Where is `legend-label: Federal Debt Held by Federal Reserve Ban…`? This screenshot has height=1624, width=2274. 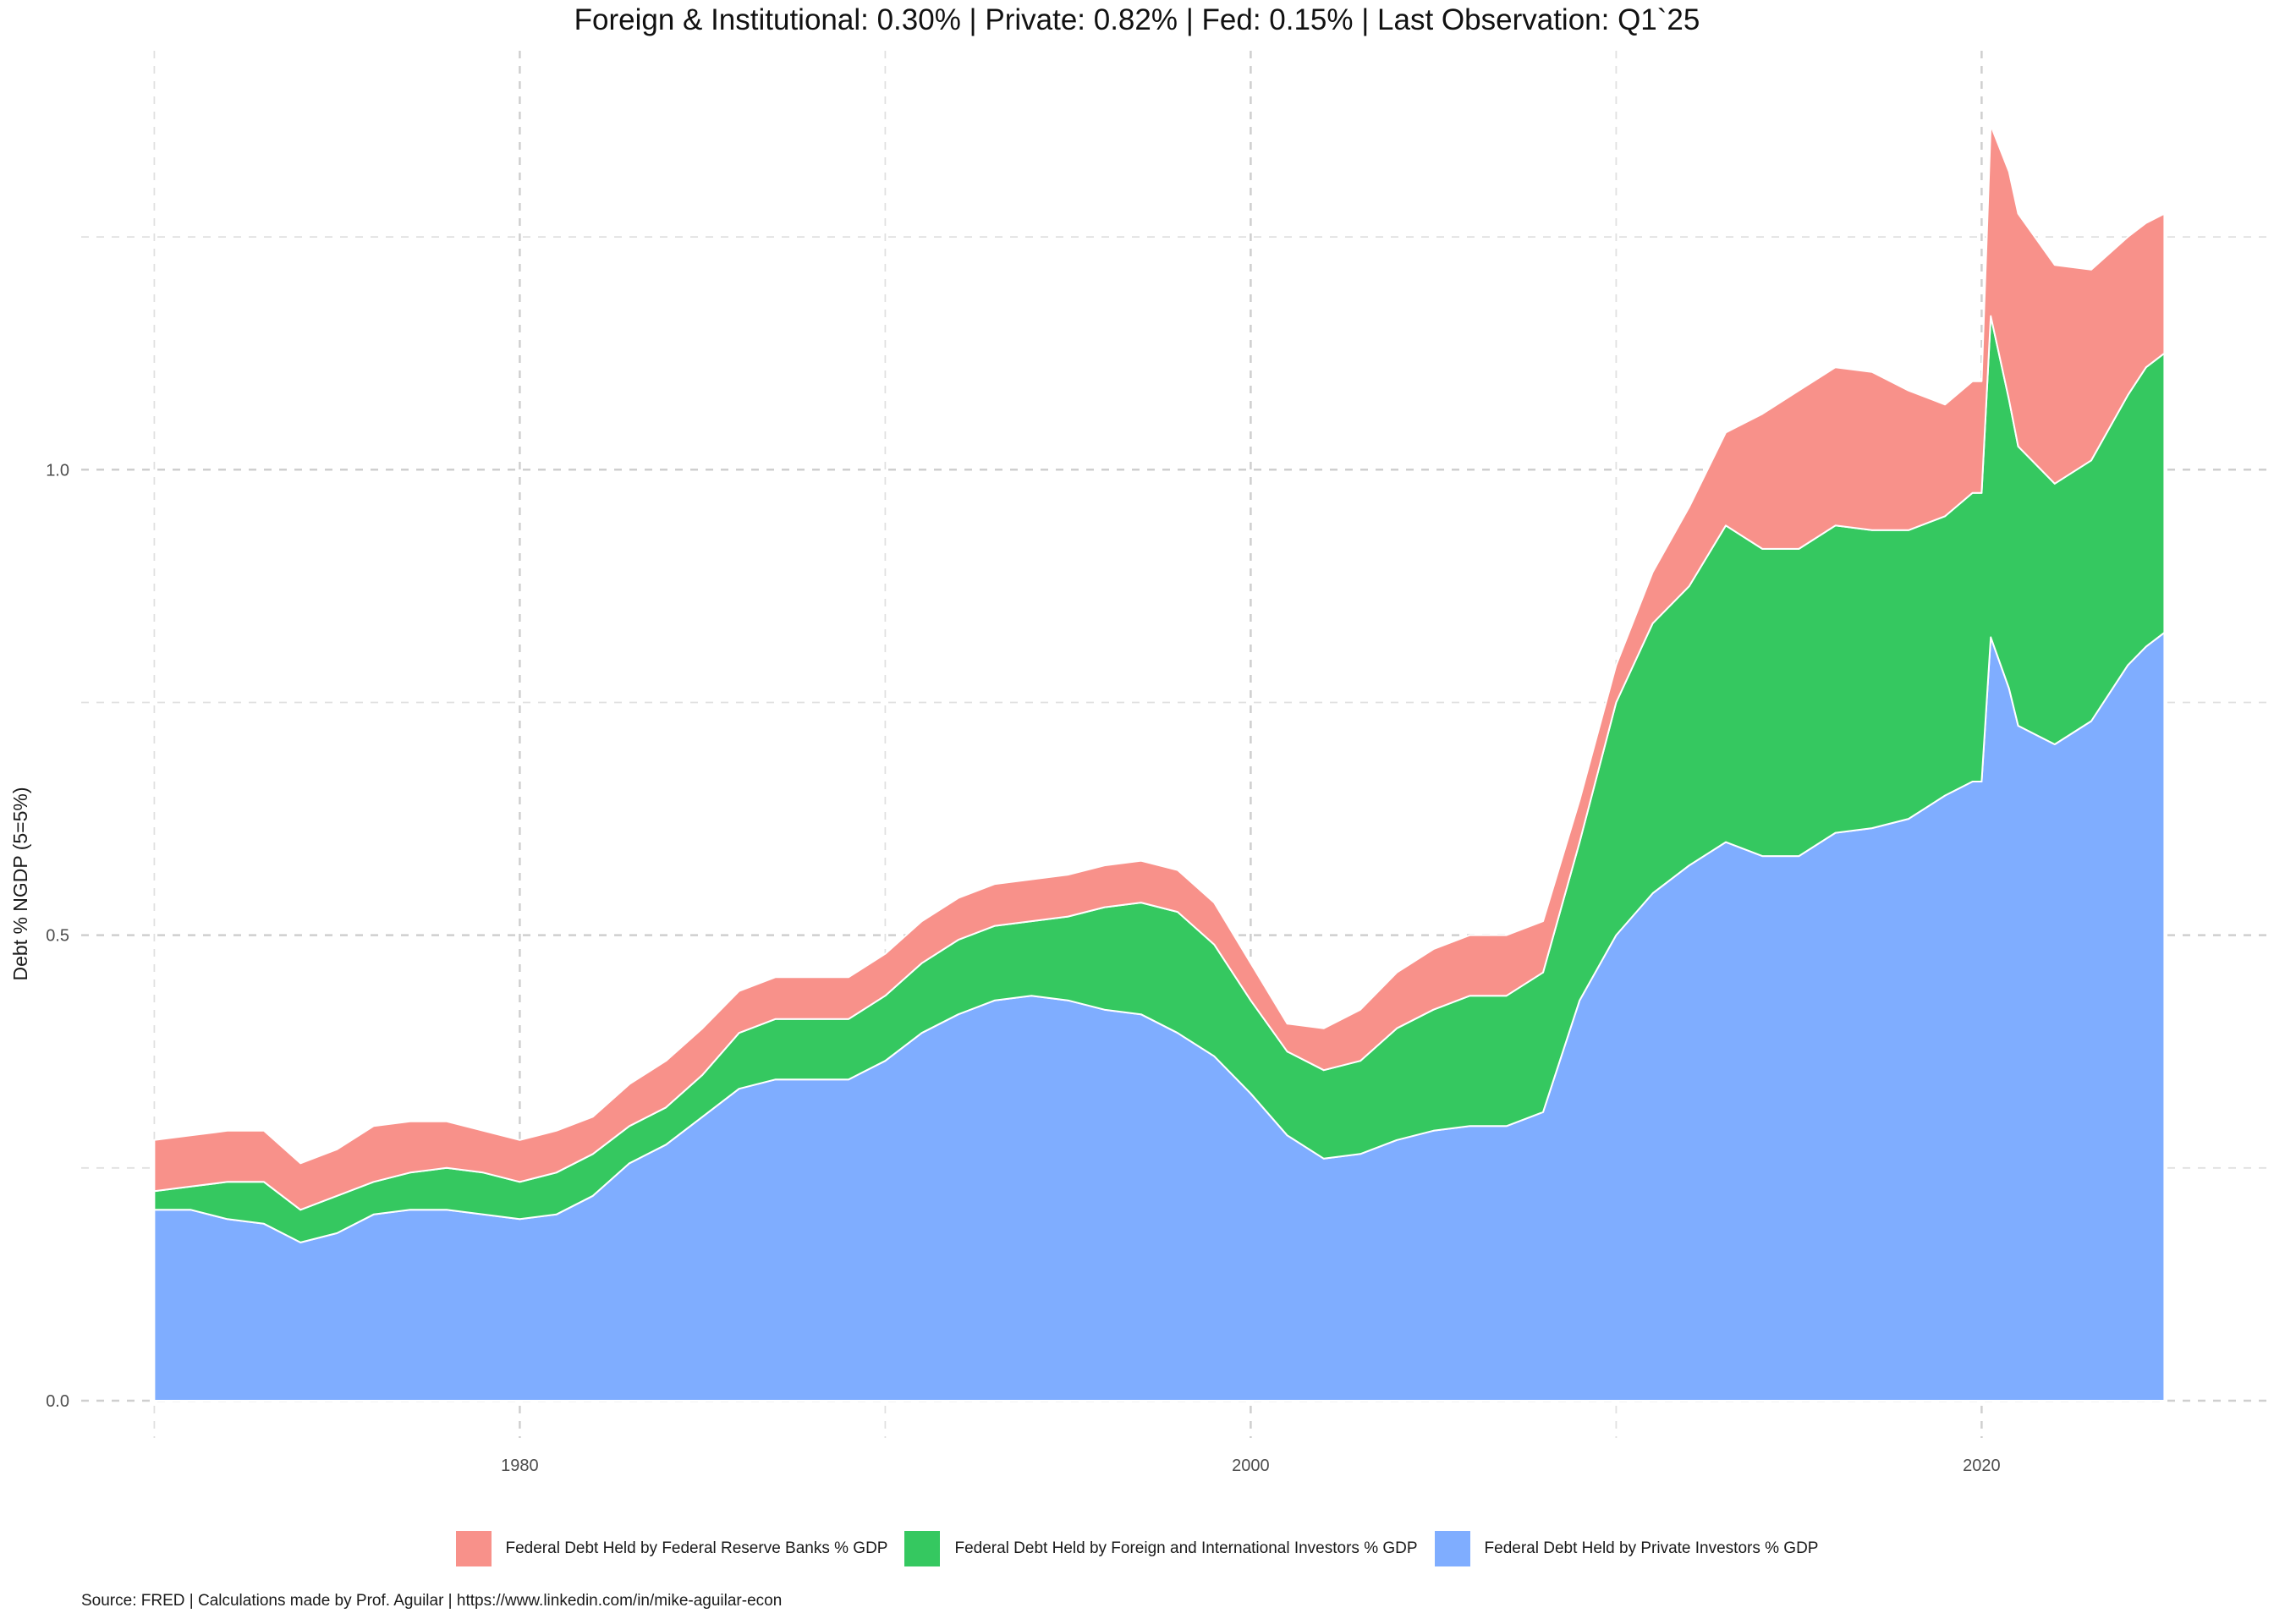
legend-label: Federal Debt Held by Federal Reserve Ban… is located at coordinates (696, 1548).